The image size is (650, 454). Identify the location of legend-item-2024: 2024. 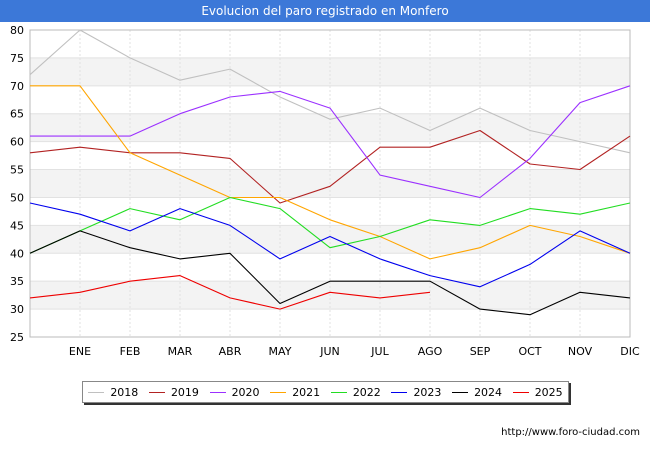
(477, 392).